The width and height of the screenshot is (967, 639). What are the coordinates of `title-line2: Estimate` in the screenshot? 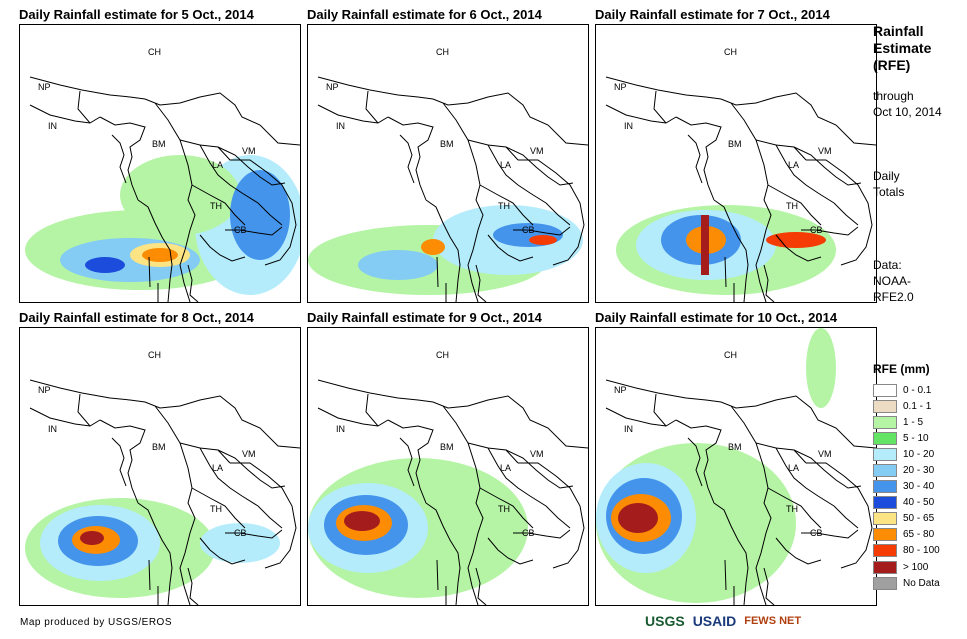 It's located at (902, 48).